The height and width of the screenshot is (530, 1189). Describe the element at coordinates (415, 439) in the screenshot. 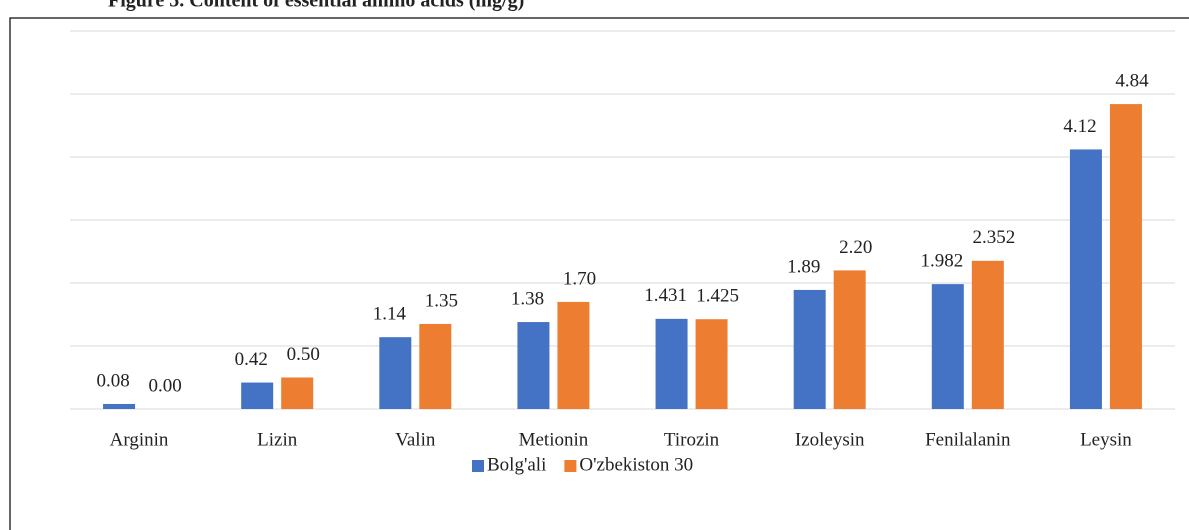

I see `x-tick-label: Valin` at that location.